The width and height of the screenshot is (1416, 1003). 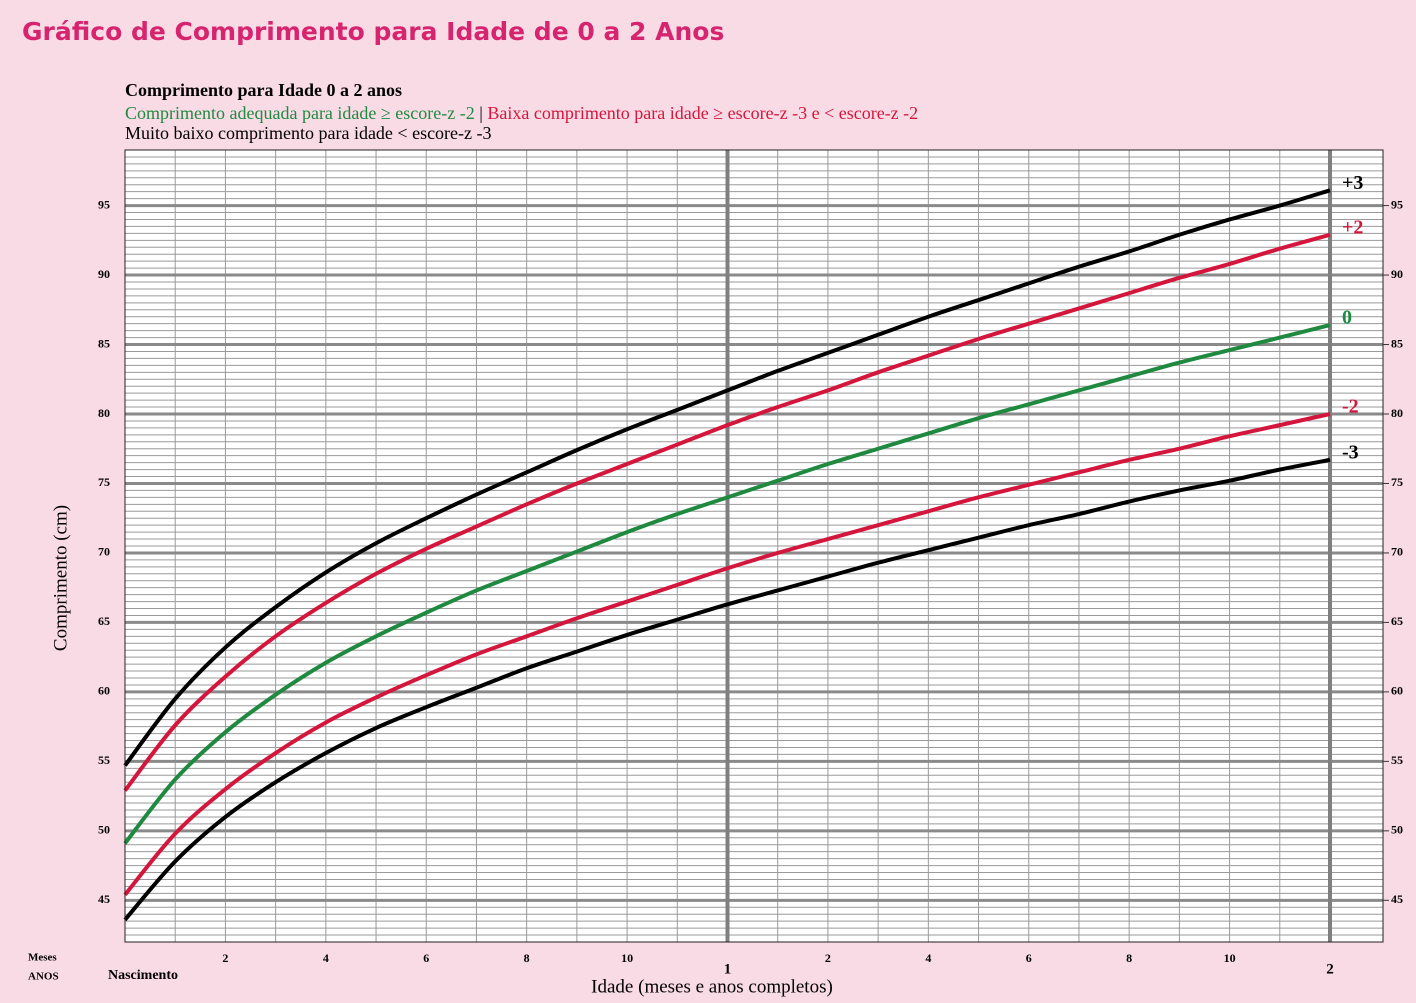 I want to click on curve-label: -2, so click(x=1350, y=407).